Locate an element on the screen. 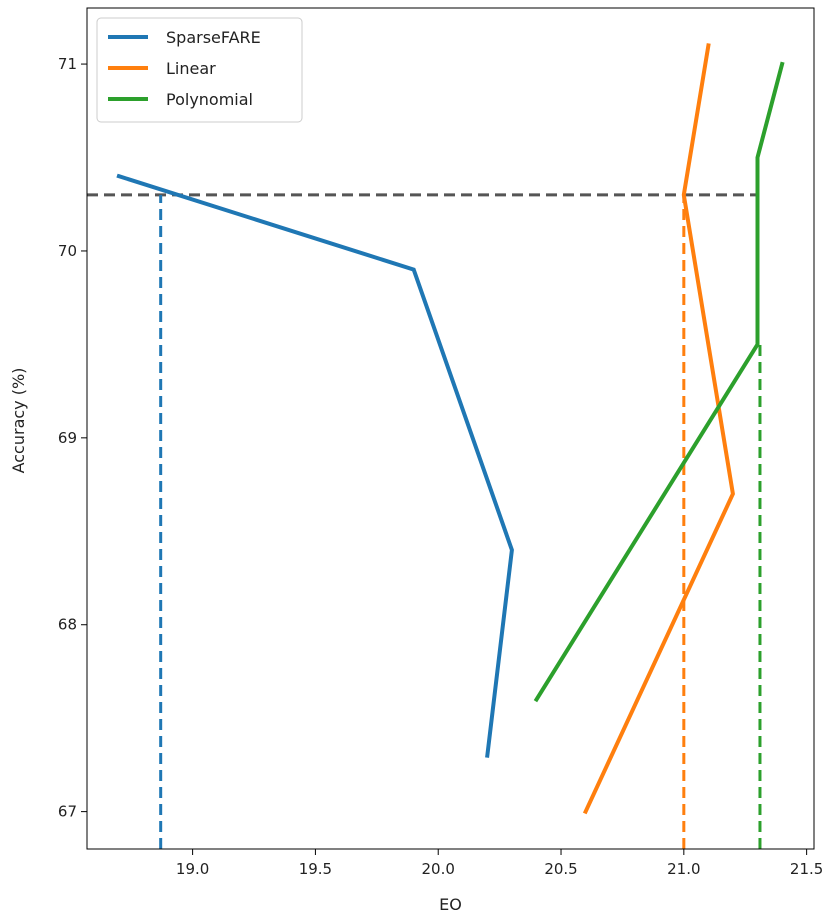  x-axis: 19.0 19.5 20.0 20.5 21.0 21.5 is located at coordinates (499, 863).